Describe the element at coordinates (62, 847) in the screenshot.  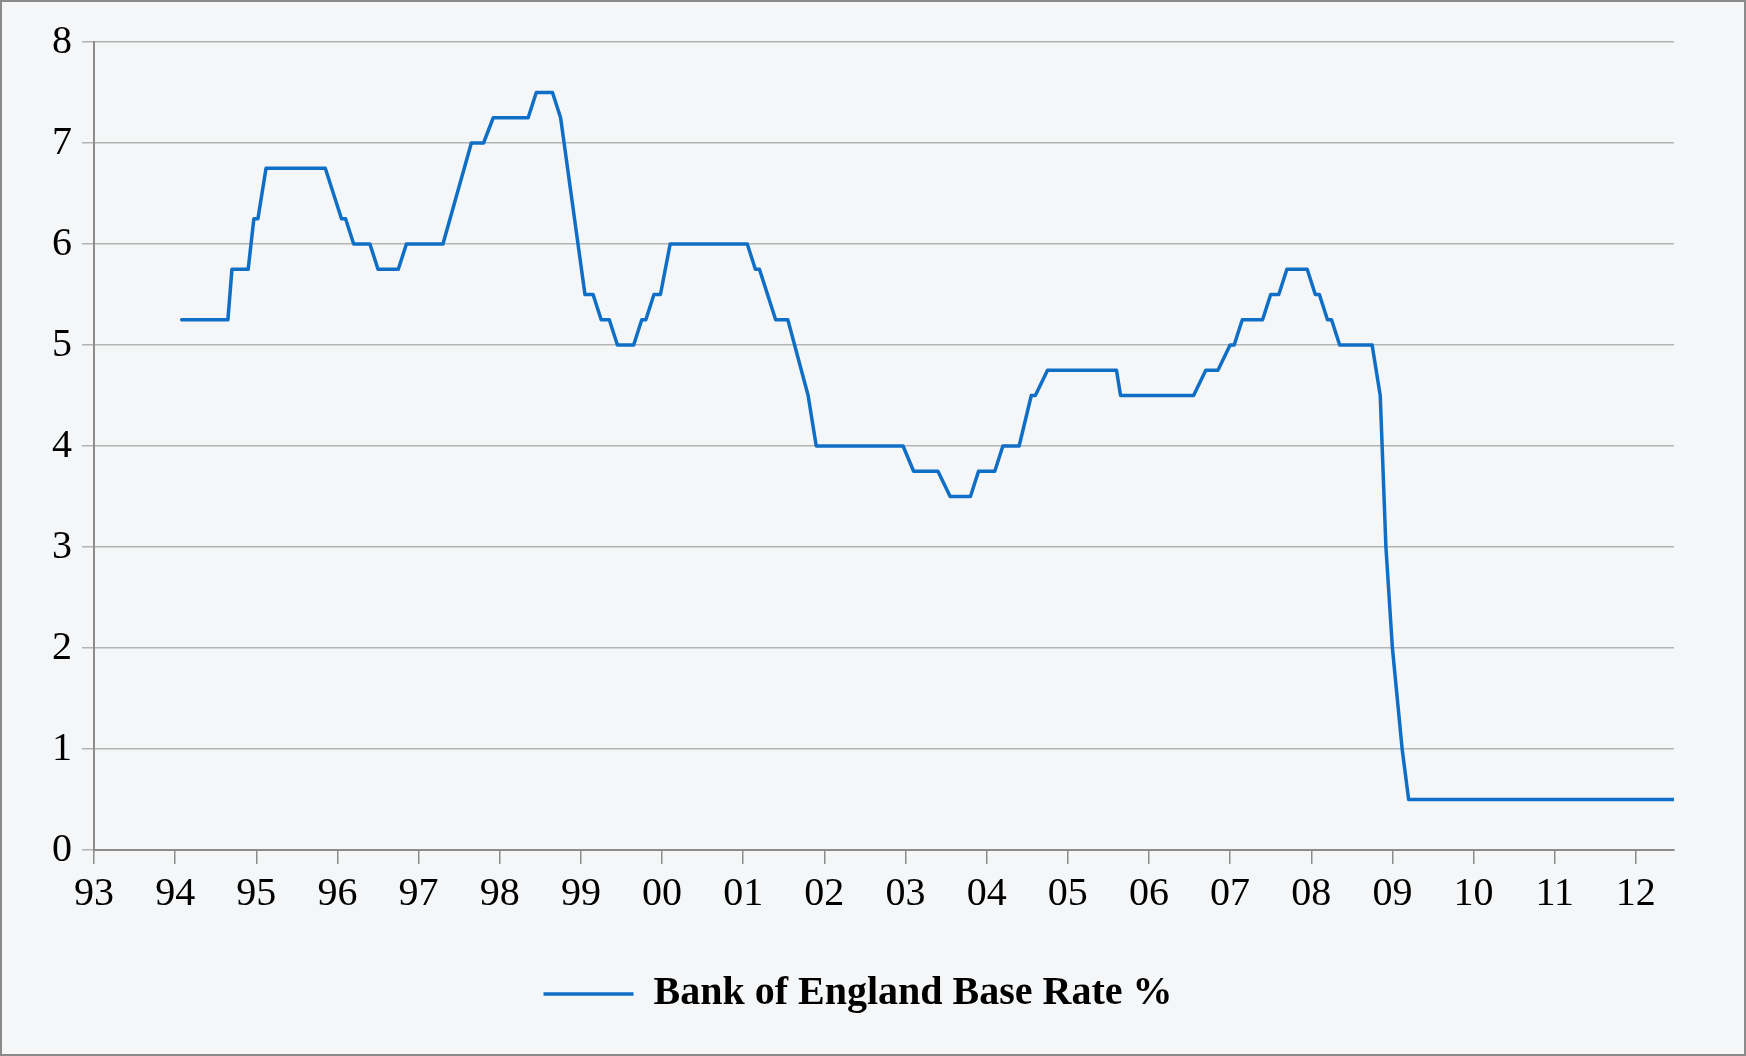
I see `y-tick-label: 0` at that location.